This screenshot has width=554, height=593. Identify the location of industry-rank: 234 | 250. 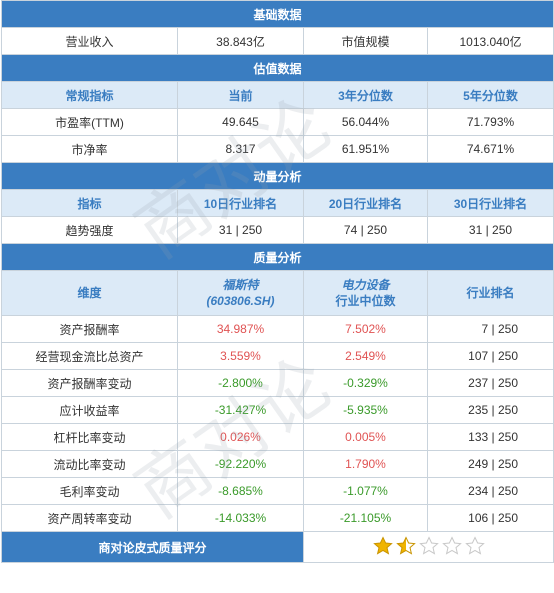
(490, 491).